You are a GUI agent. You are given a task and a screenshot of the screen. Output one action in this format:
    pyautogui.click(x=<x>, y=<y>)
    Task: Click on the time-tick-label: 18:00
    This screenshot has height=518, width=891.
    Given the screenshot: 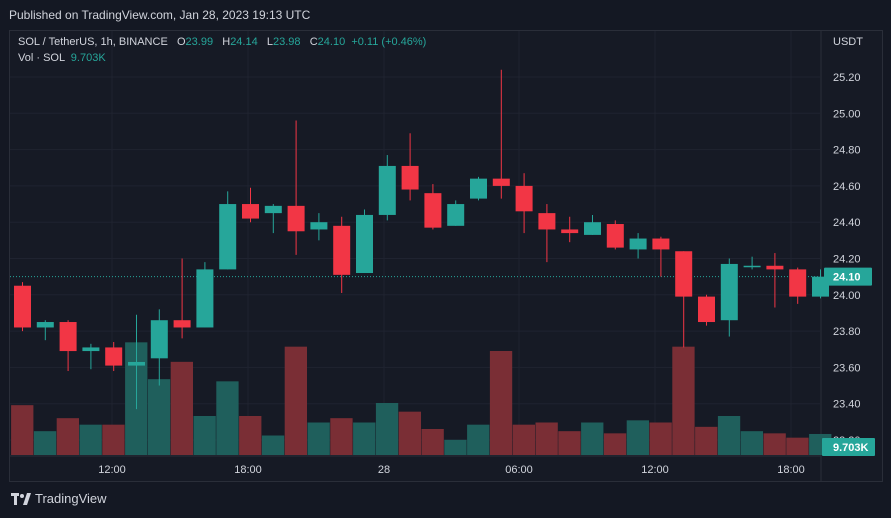 What is the action you would take?
    pyautogui.click(x=791, y=470)
    